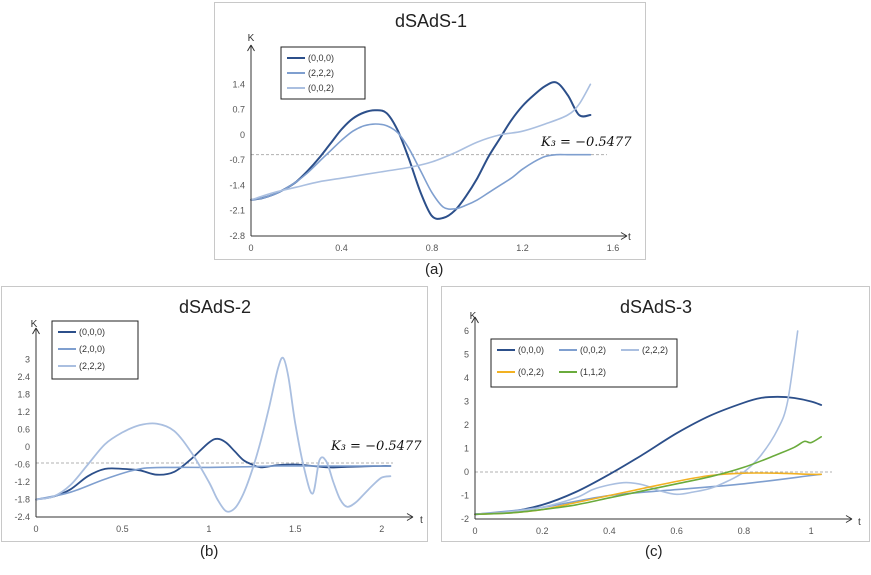 Image resolution: width=871 pixels, height=575 pixels. I want to click on caption-a: (a), so click(434, 269).